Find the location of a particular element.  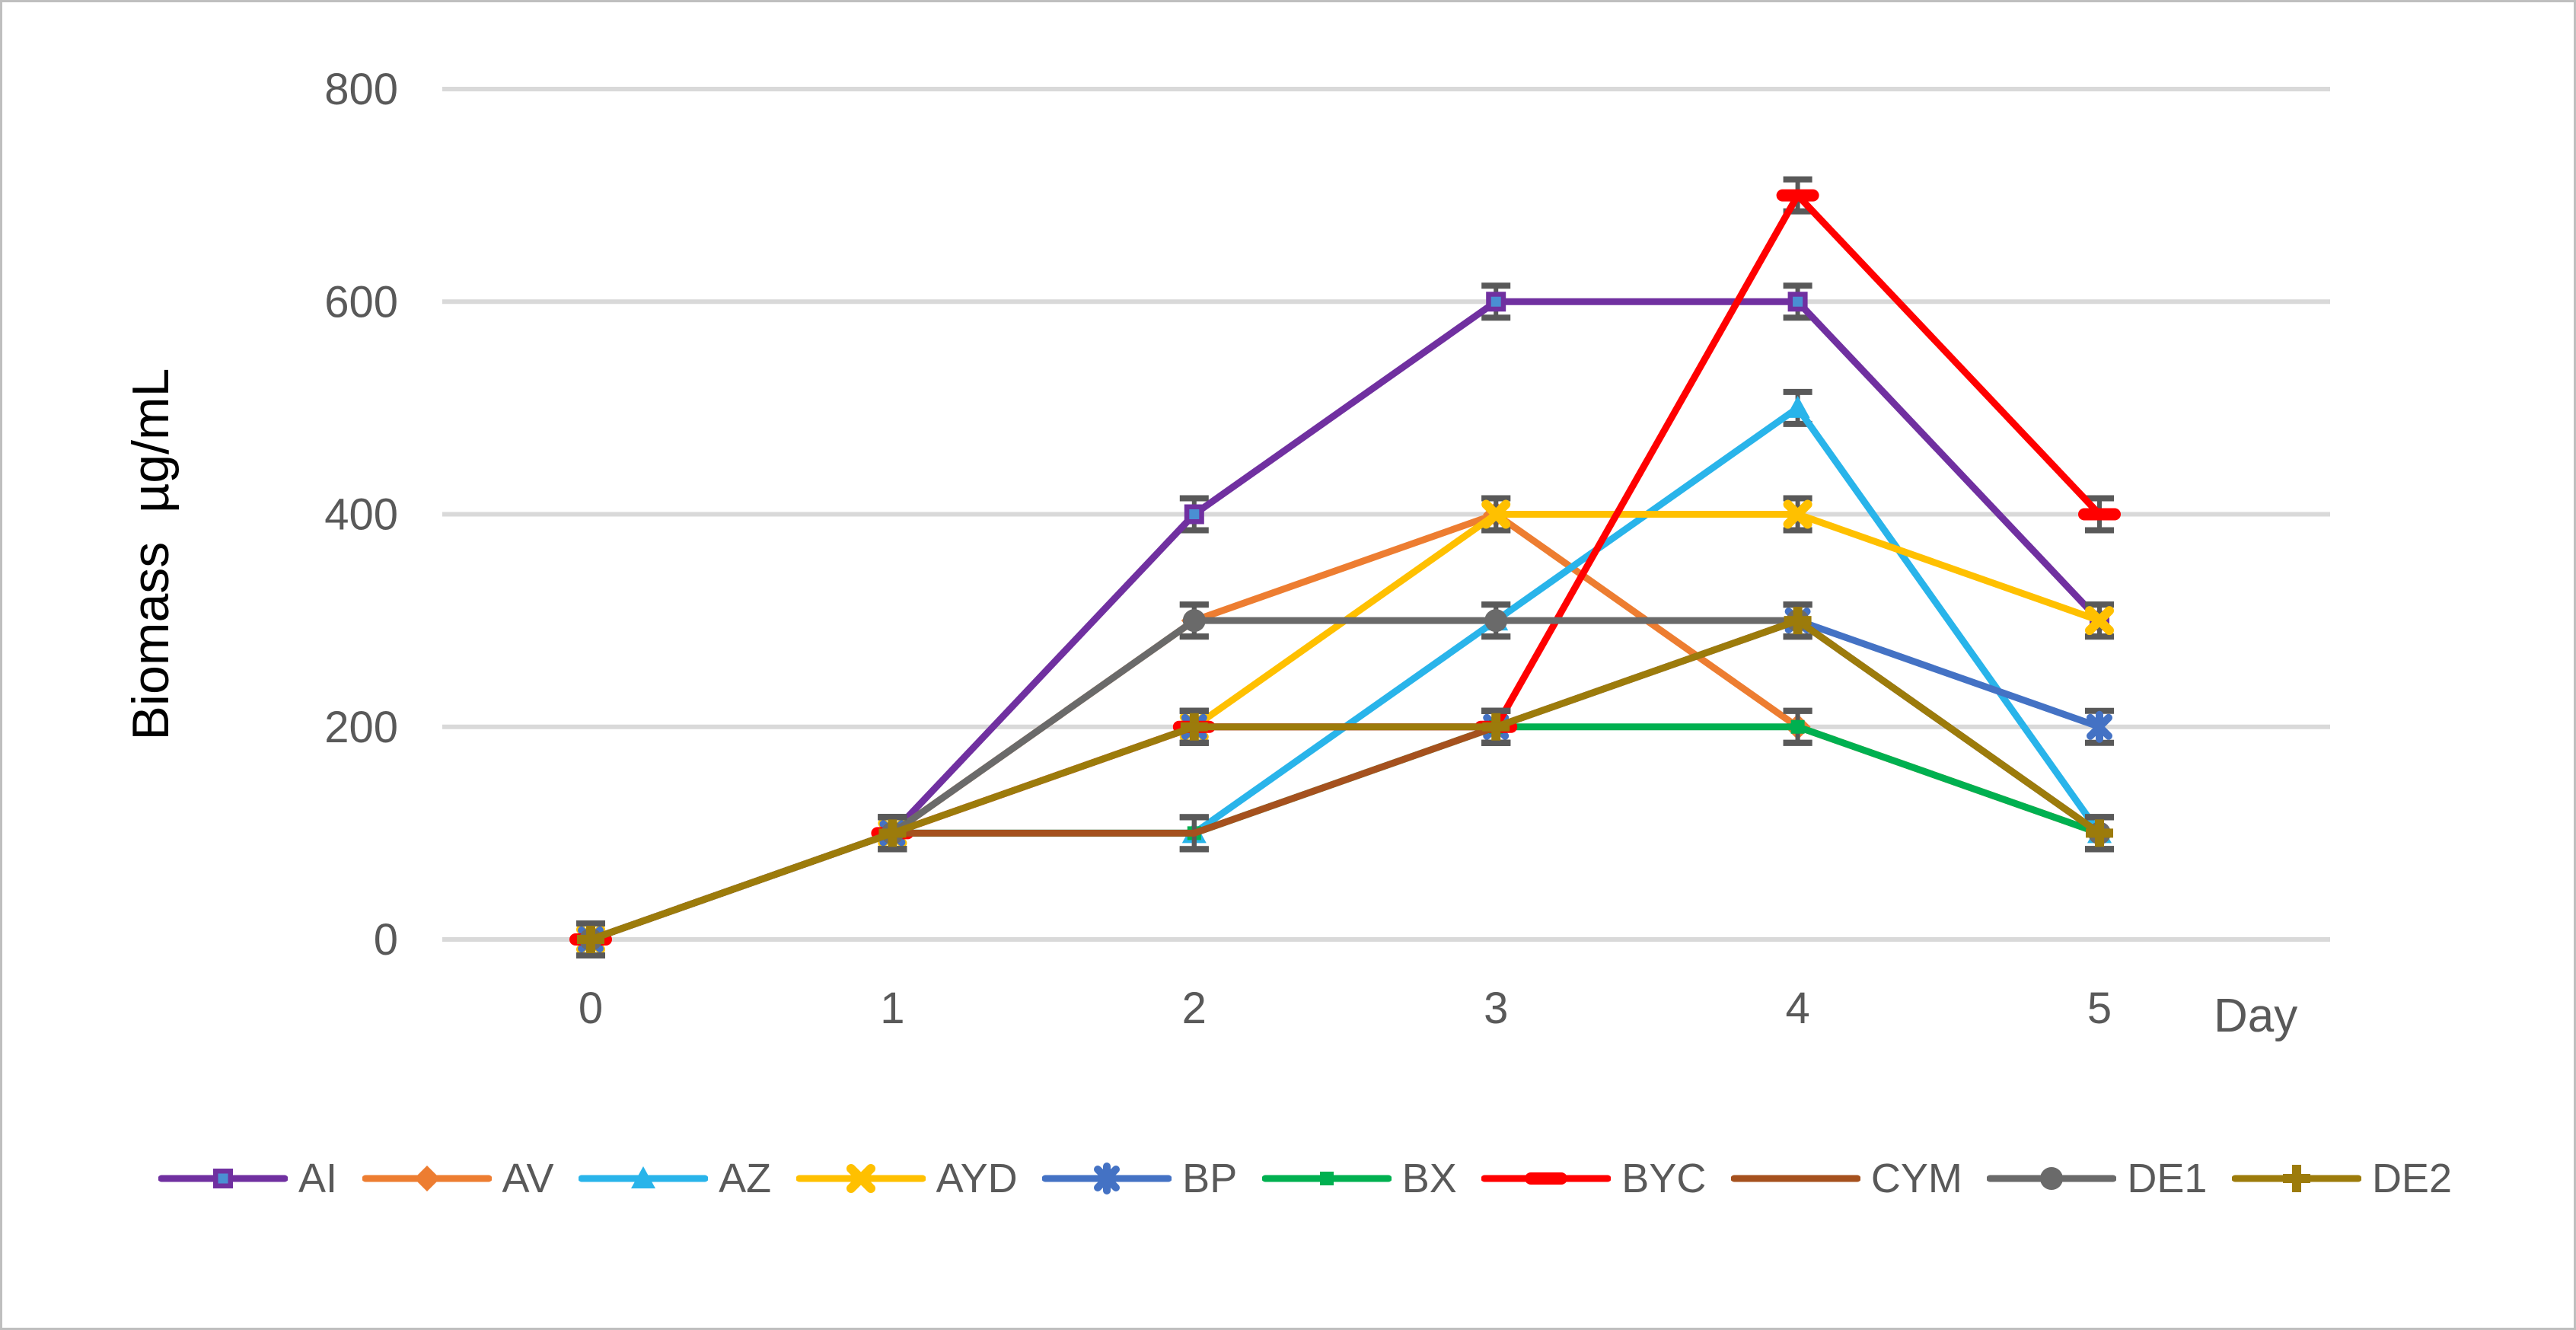

legend-item-BYC: BYC is located at coordinates (1593, 1178).